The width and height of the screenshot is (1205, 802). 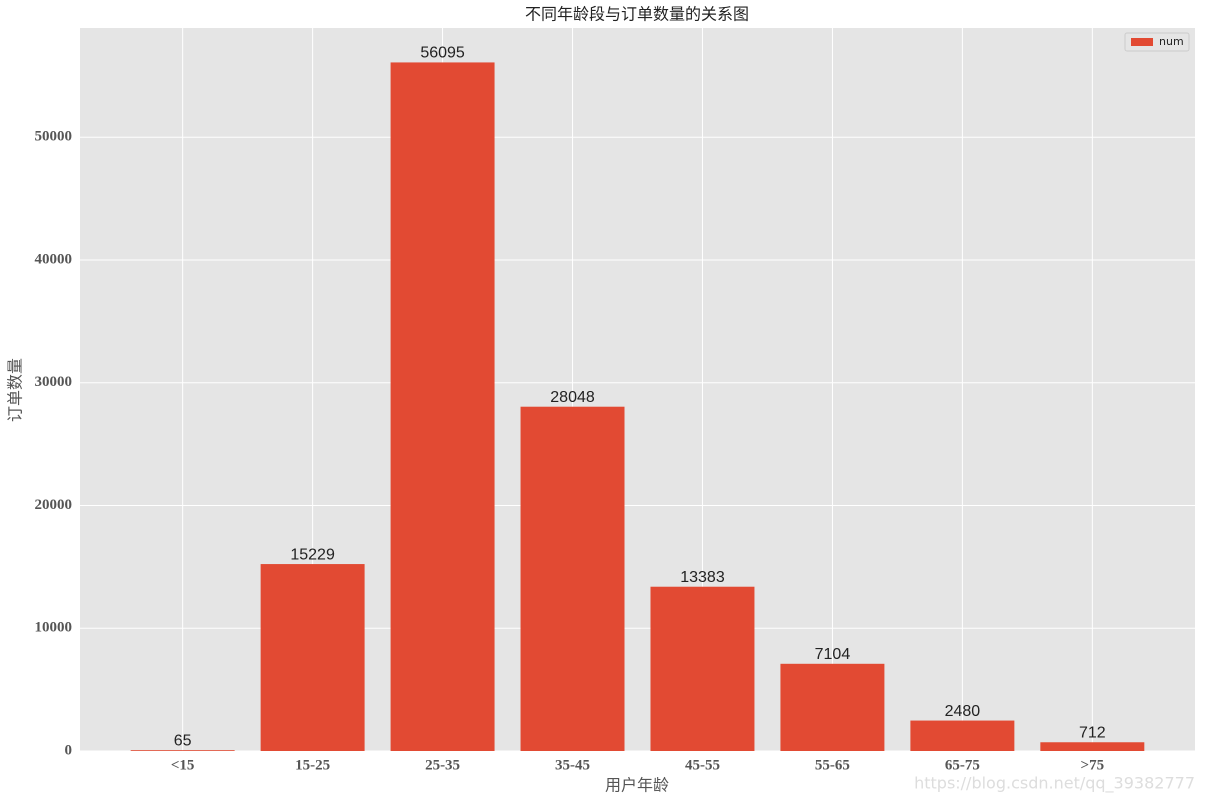 I want to click on y-tick-label: 50000, so click(x=54, y=137).